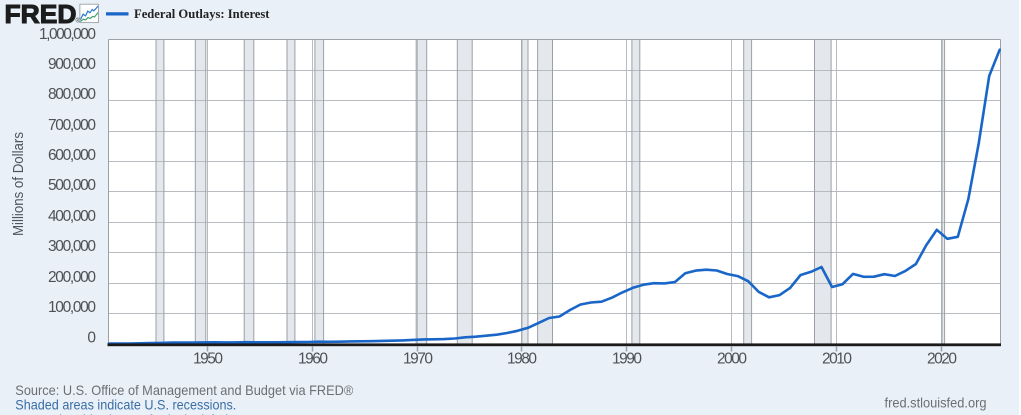  Describe the element at coordinates (18, 184) in the screenshot. I see `svg-text: Millions of Dollars` at that location.